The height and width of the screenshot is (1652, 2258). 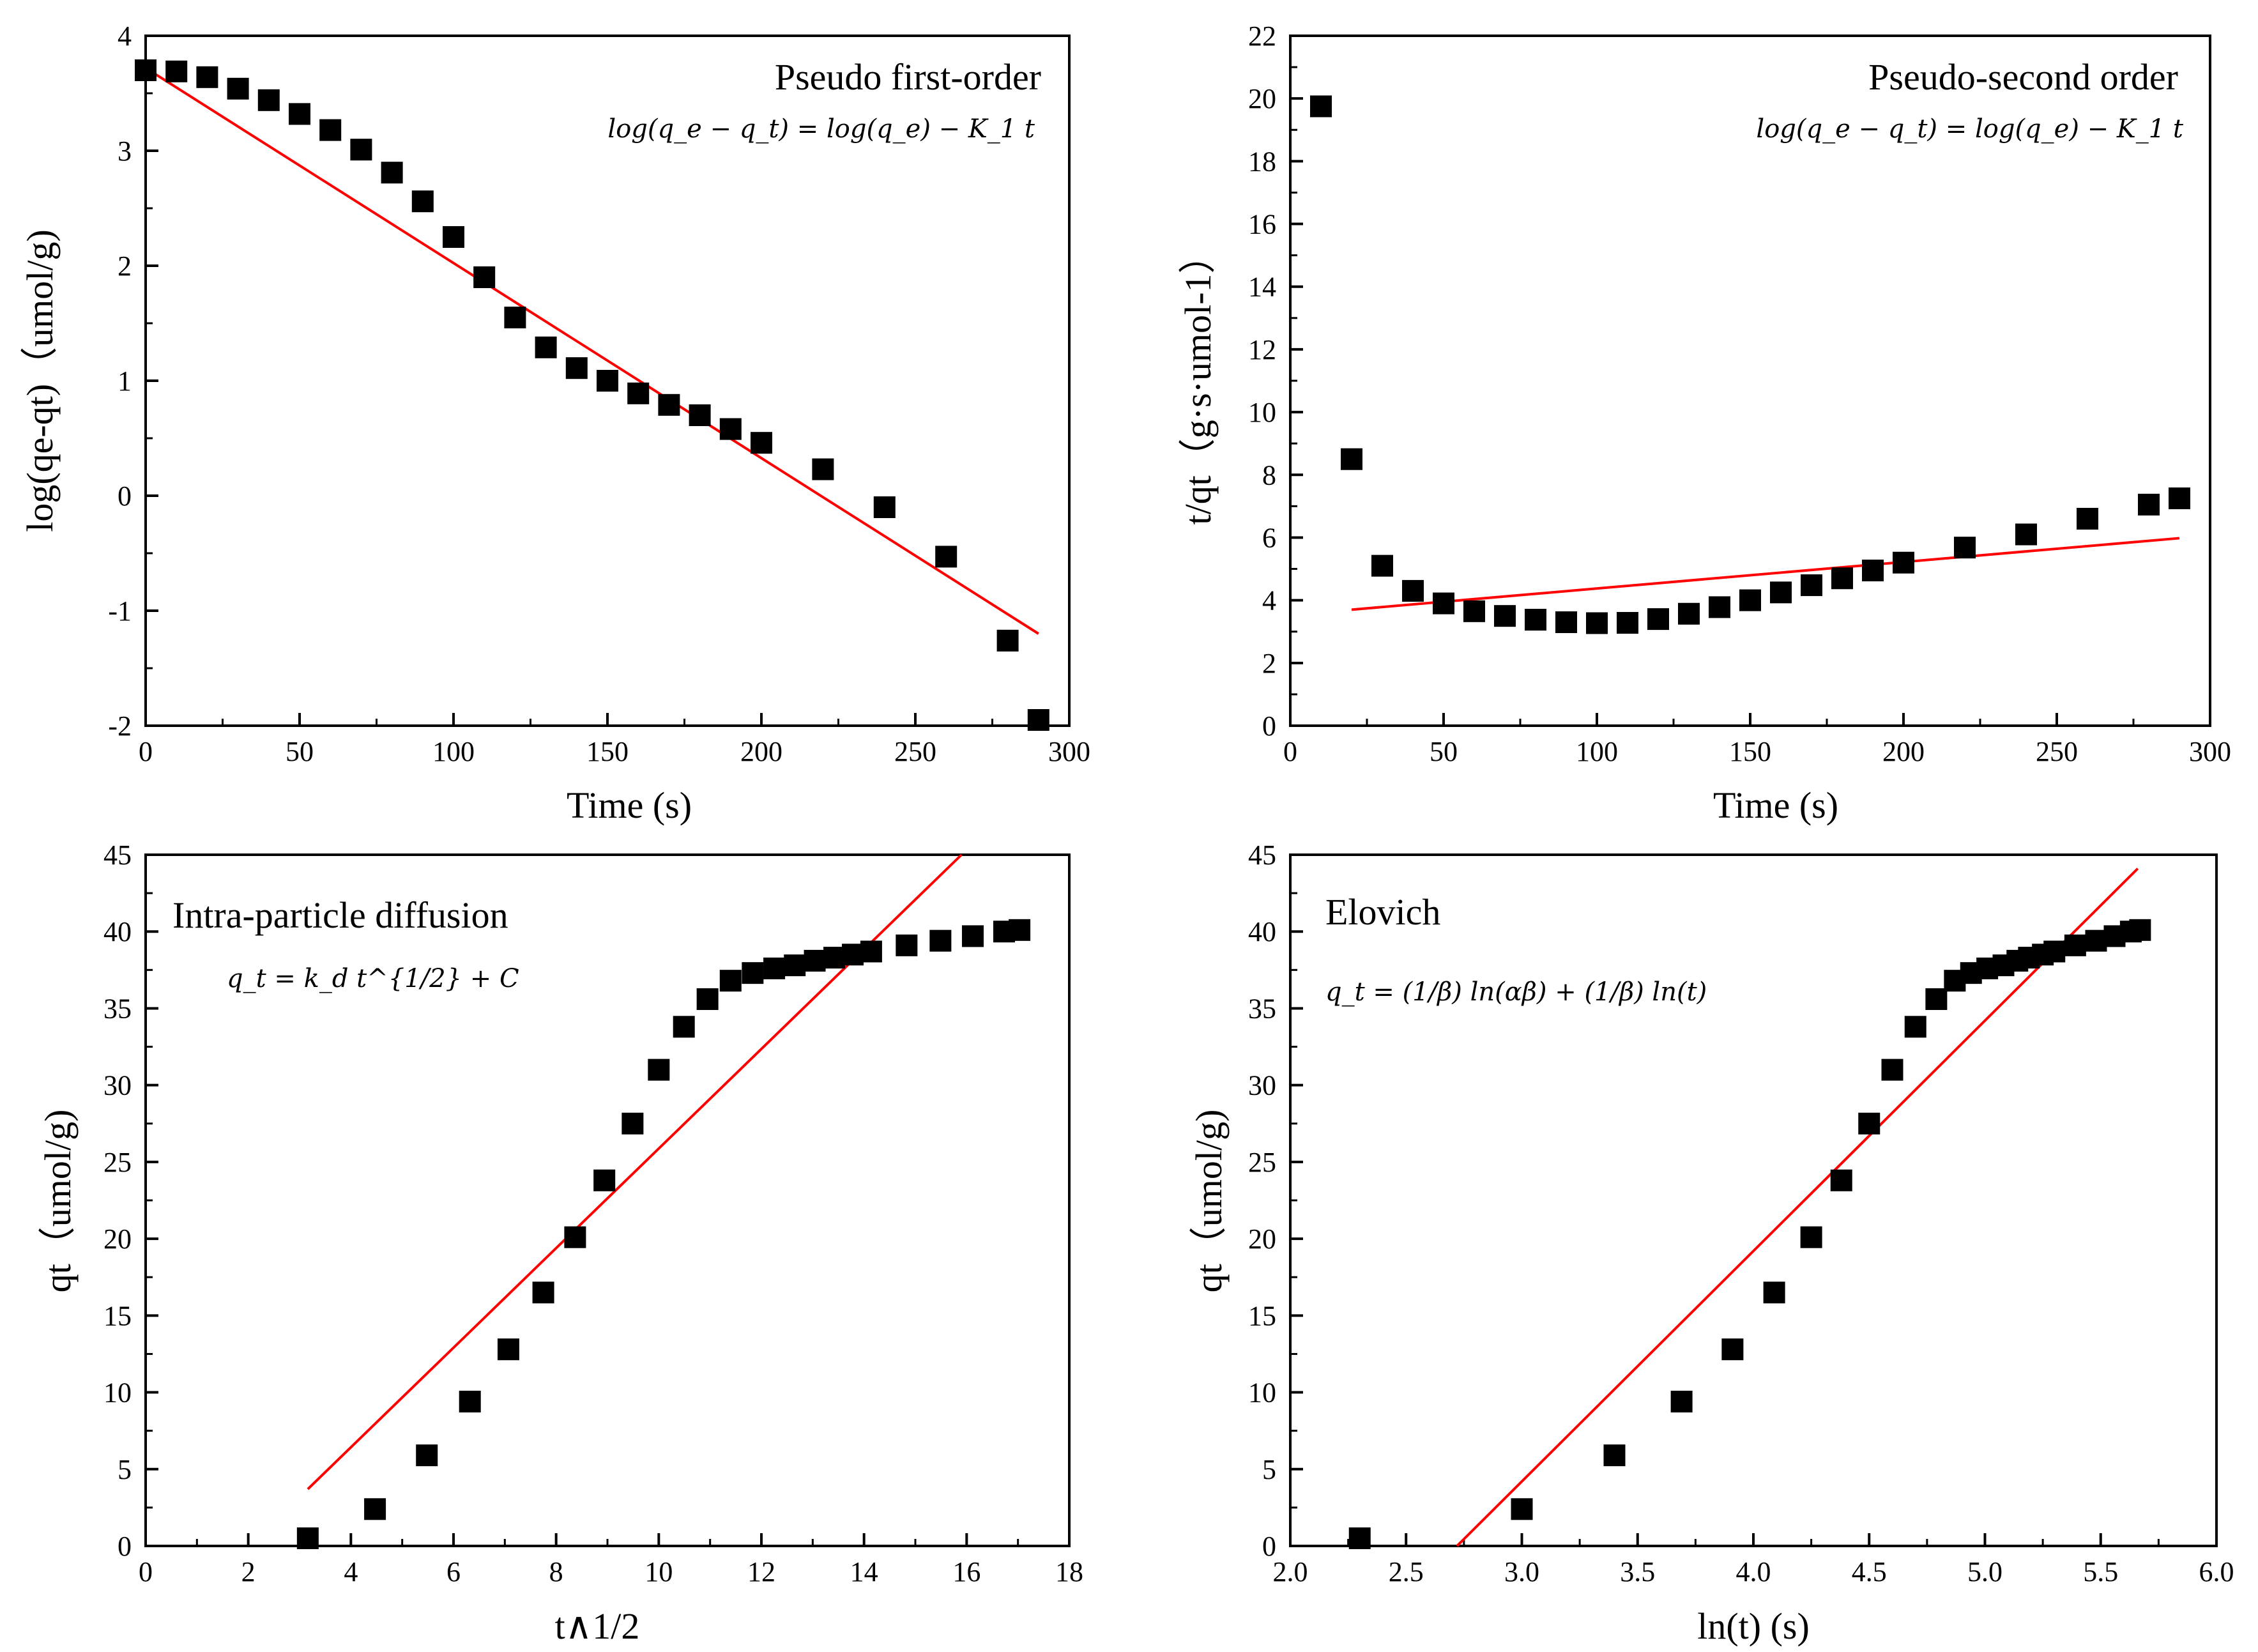 I want to click on x-tick-label: 2.5, so click(x=1407, y=1571).